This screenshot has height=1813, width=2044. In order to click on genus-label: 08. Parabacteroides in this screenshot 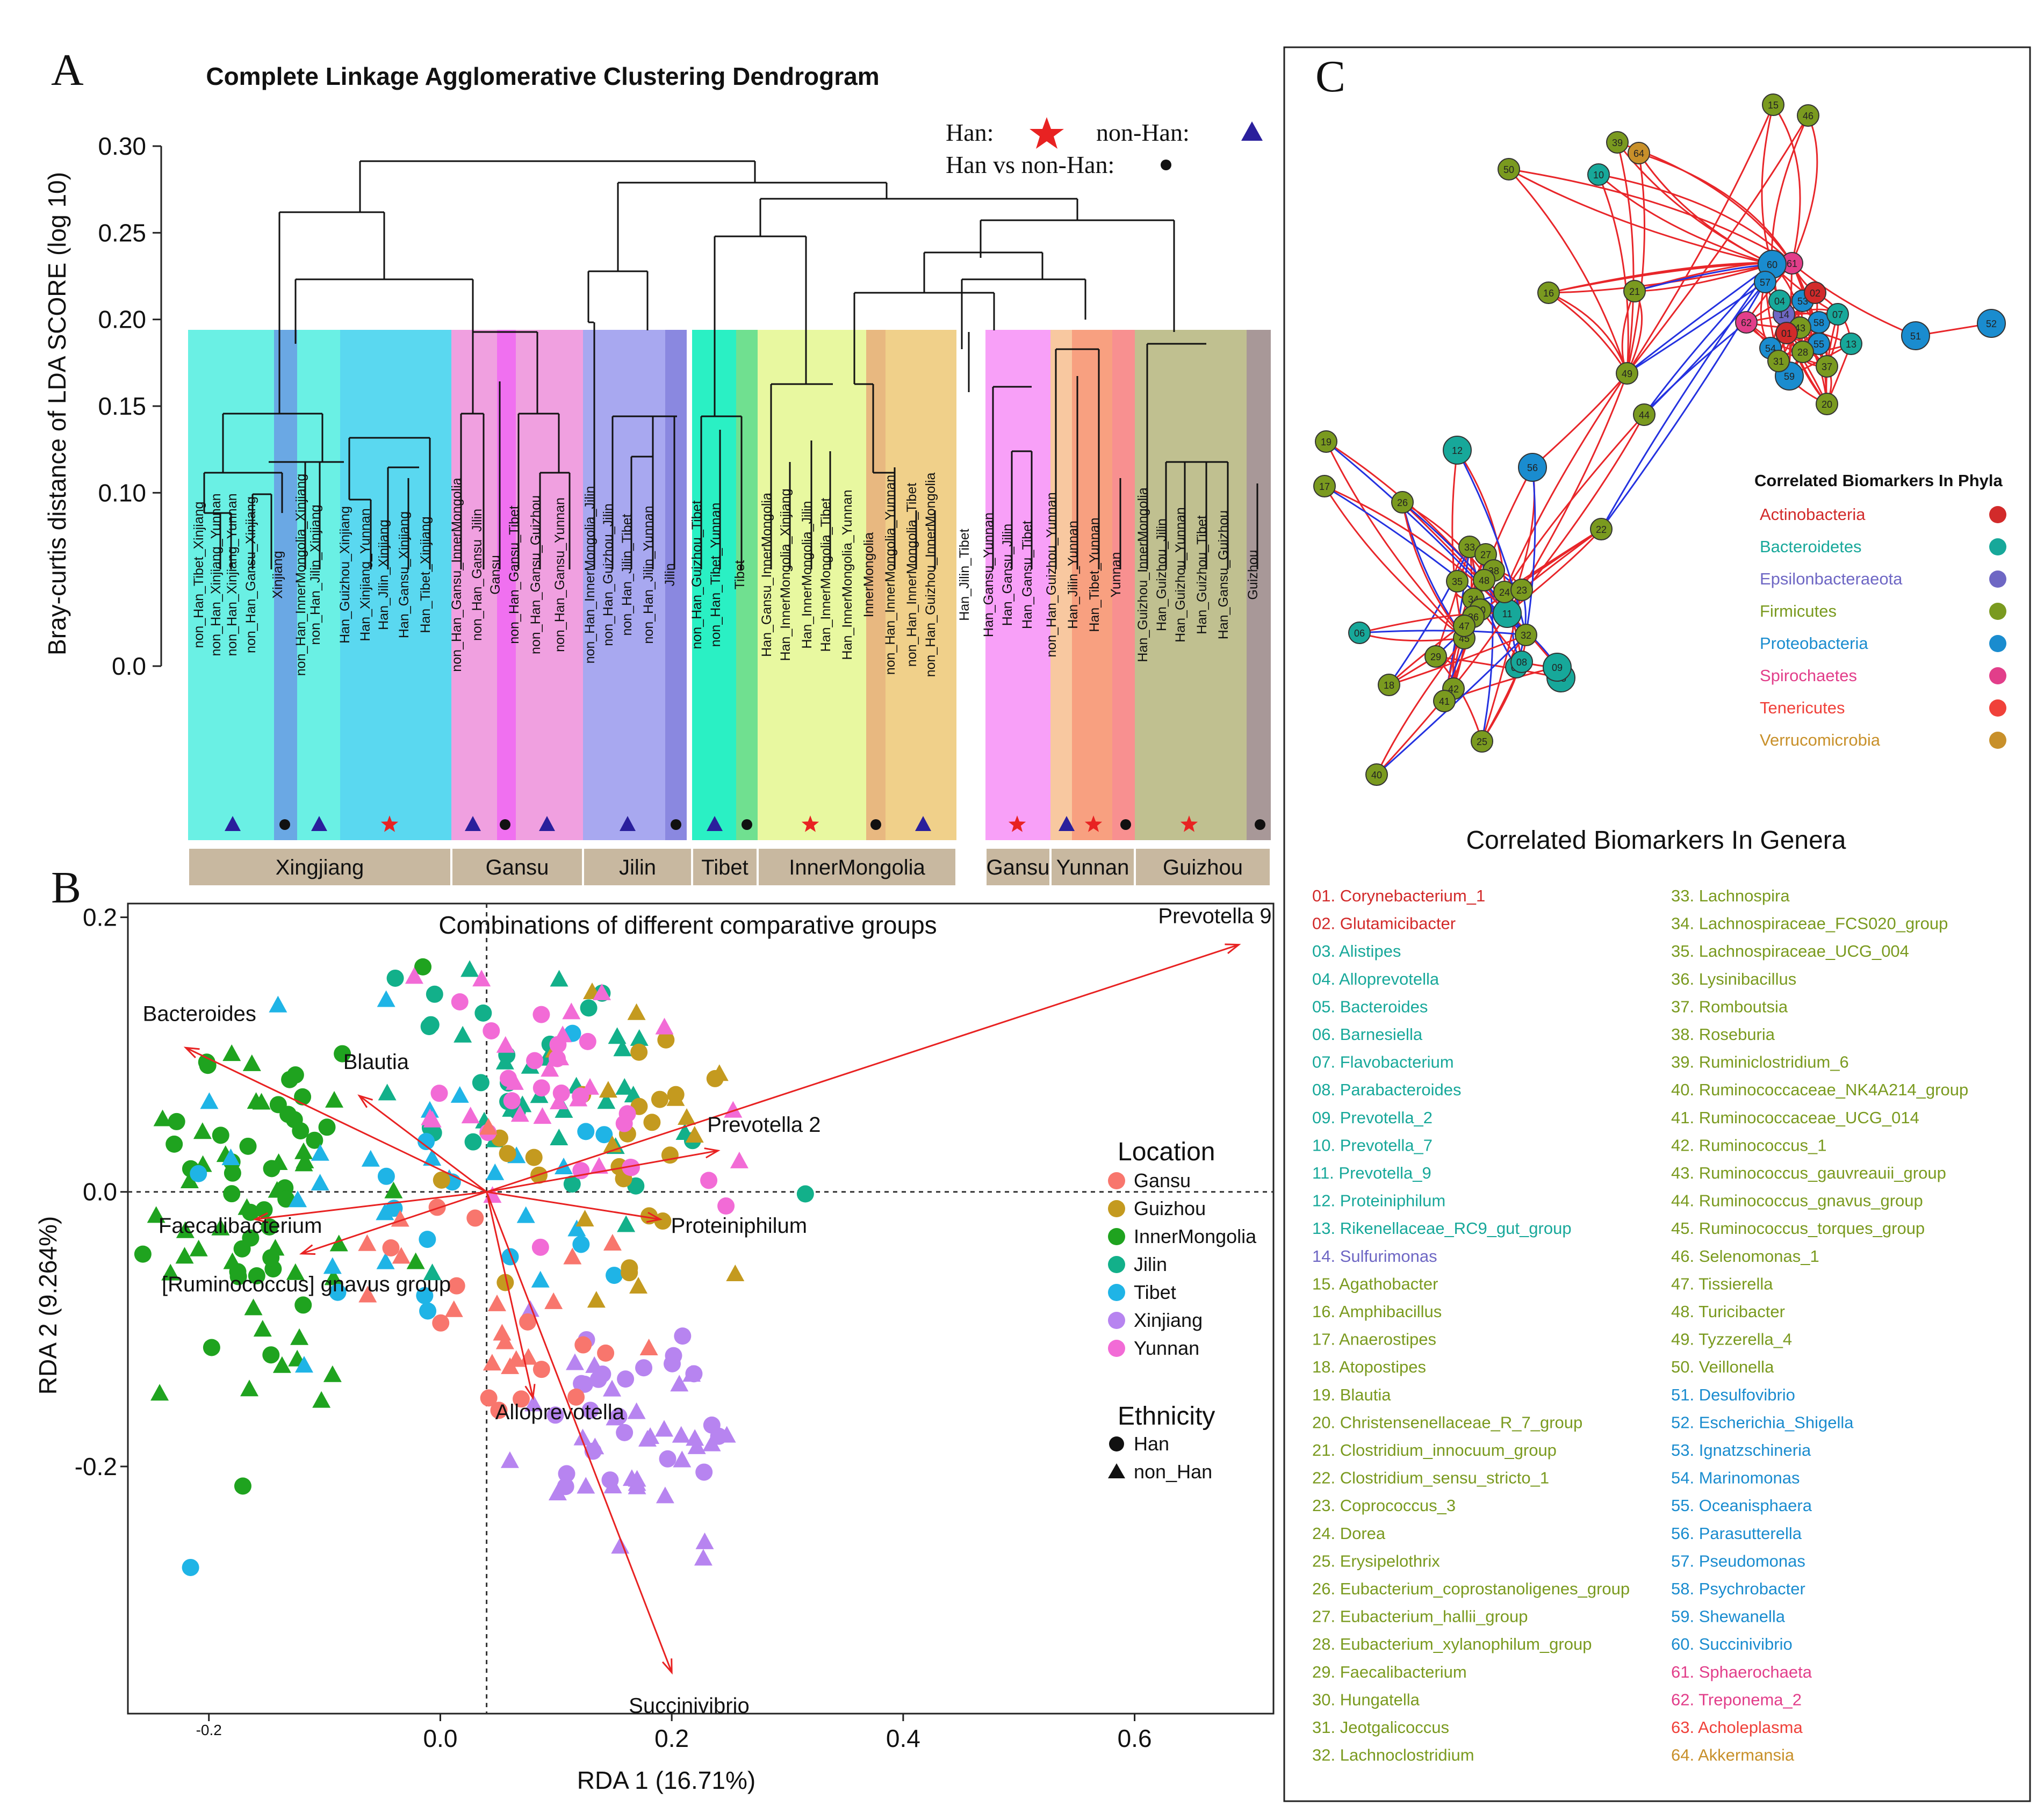, I will do `click(1386, 1090)`.